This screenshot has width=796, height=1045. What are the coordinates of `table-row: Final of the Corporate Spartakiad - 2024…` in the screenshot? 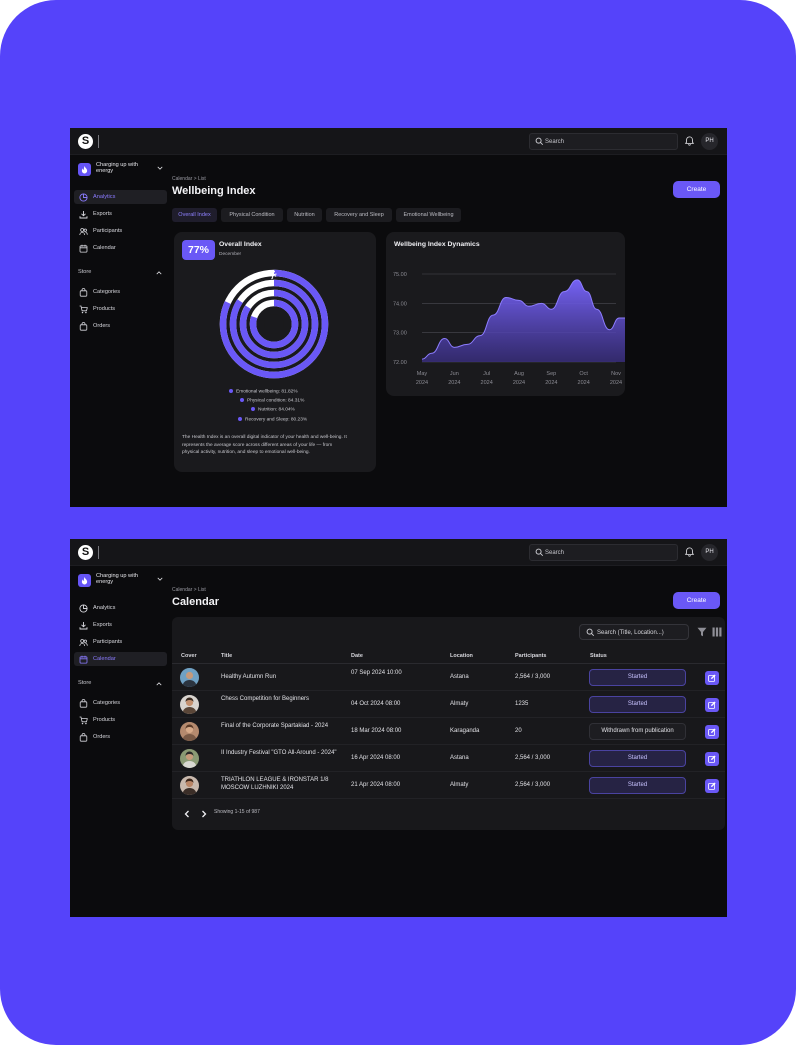 It's located at (448, 731).